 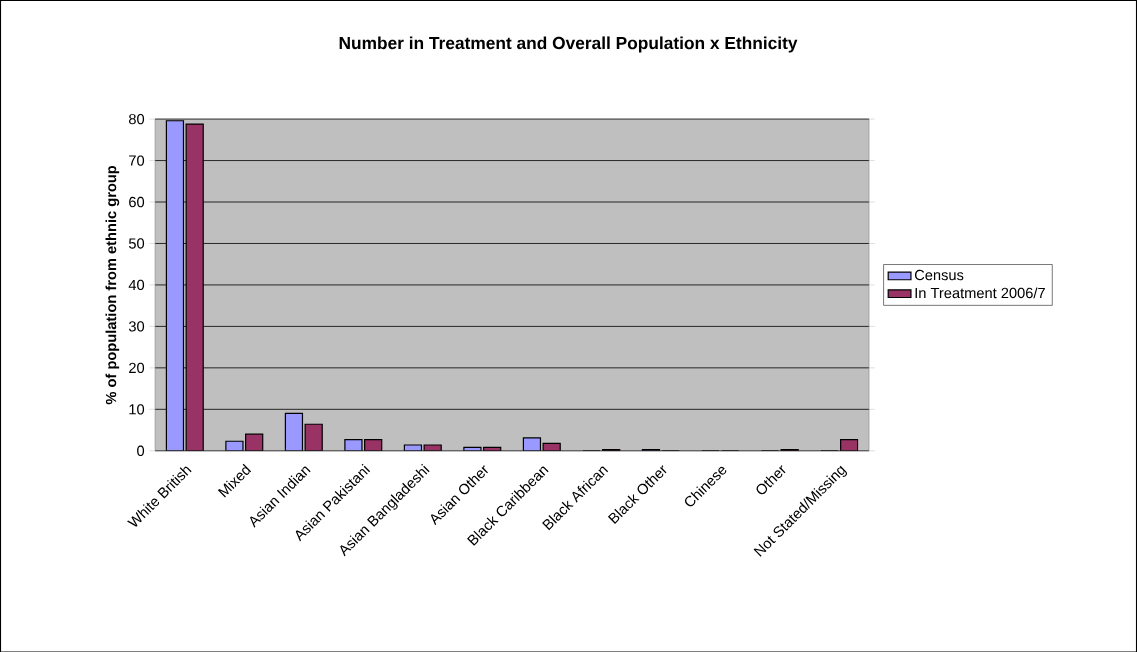 What do you see at coordinates (137, 367) in the screenshot?
I see `y-tick-label: 20` at bounding box center [137, 367].